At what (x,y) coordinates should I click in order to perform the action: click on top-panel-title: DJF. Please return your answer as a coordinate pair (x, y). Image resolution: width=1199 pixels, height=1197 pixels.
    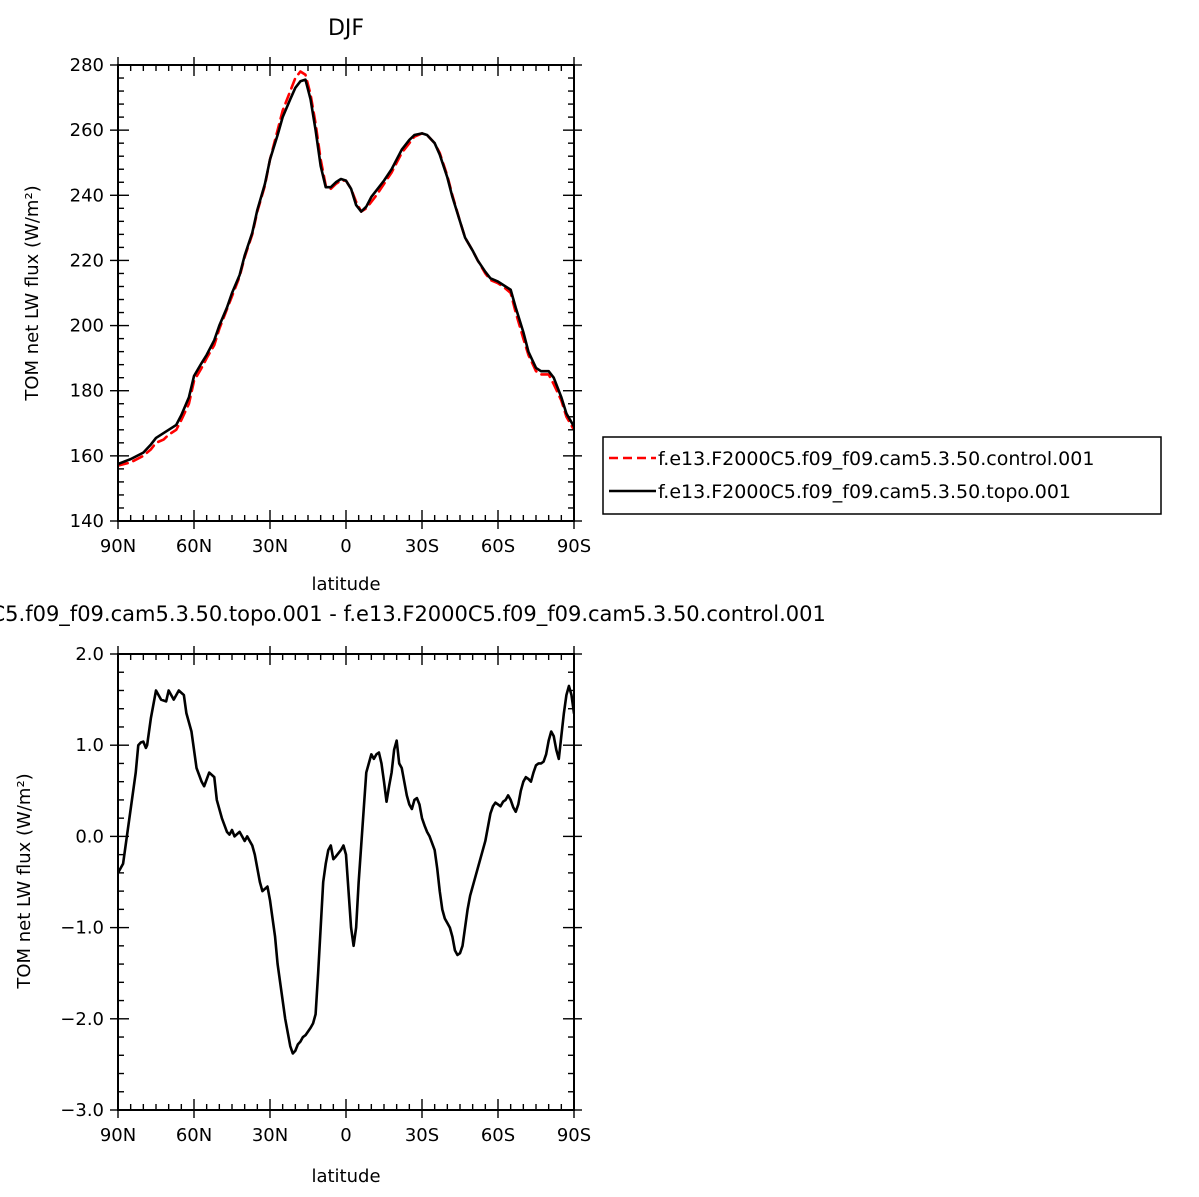
    Looking at the image, I should click on (346, 28).